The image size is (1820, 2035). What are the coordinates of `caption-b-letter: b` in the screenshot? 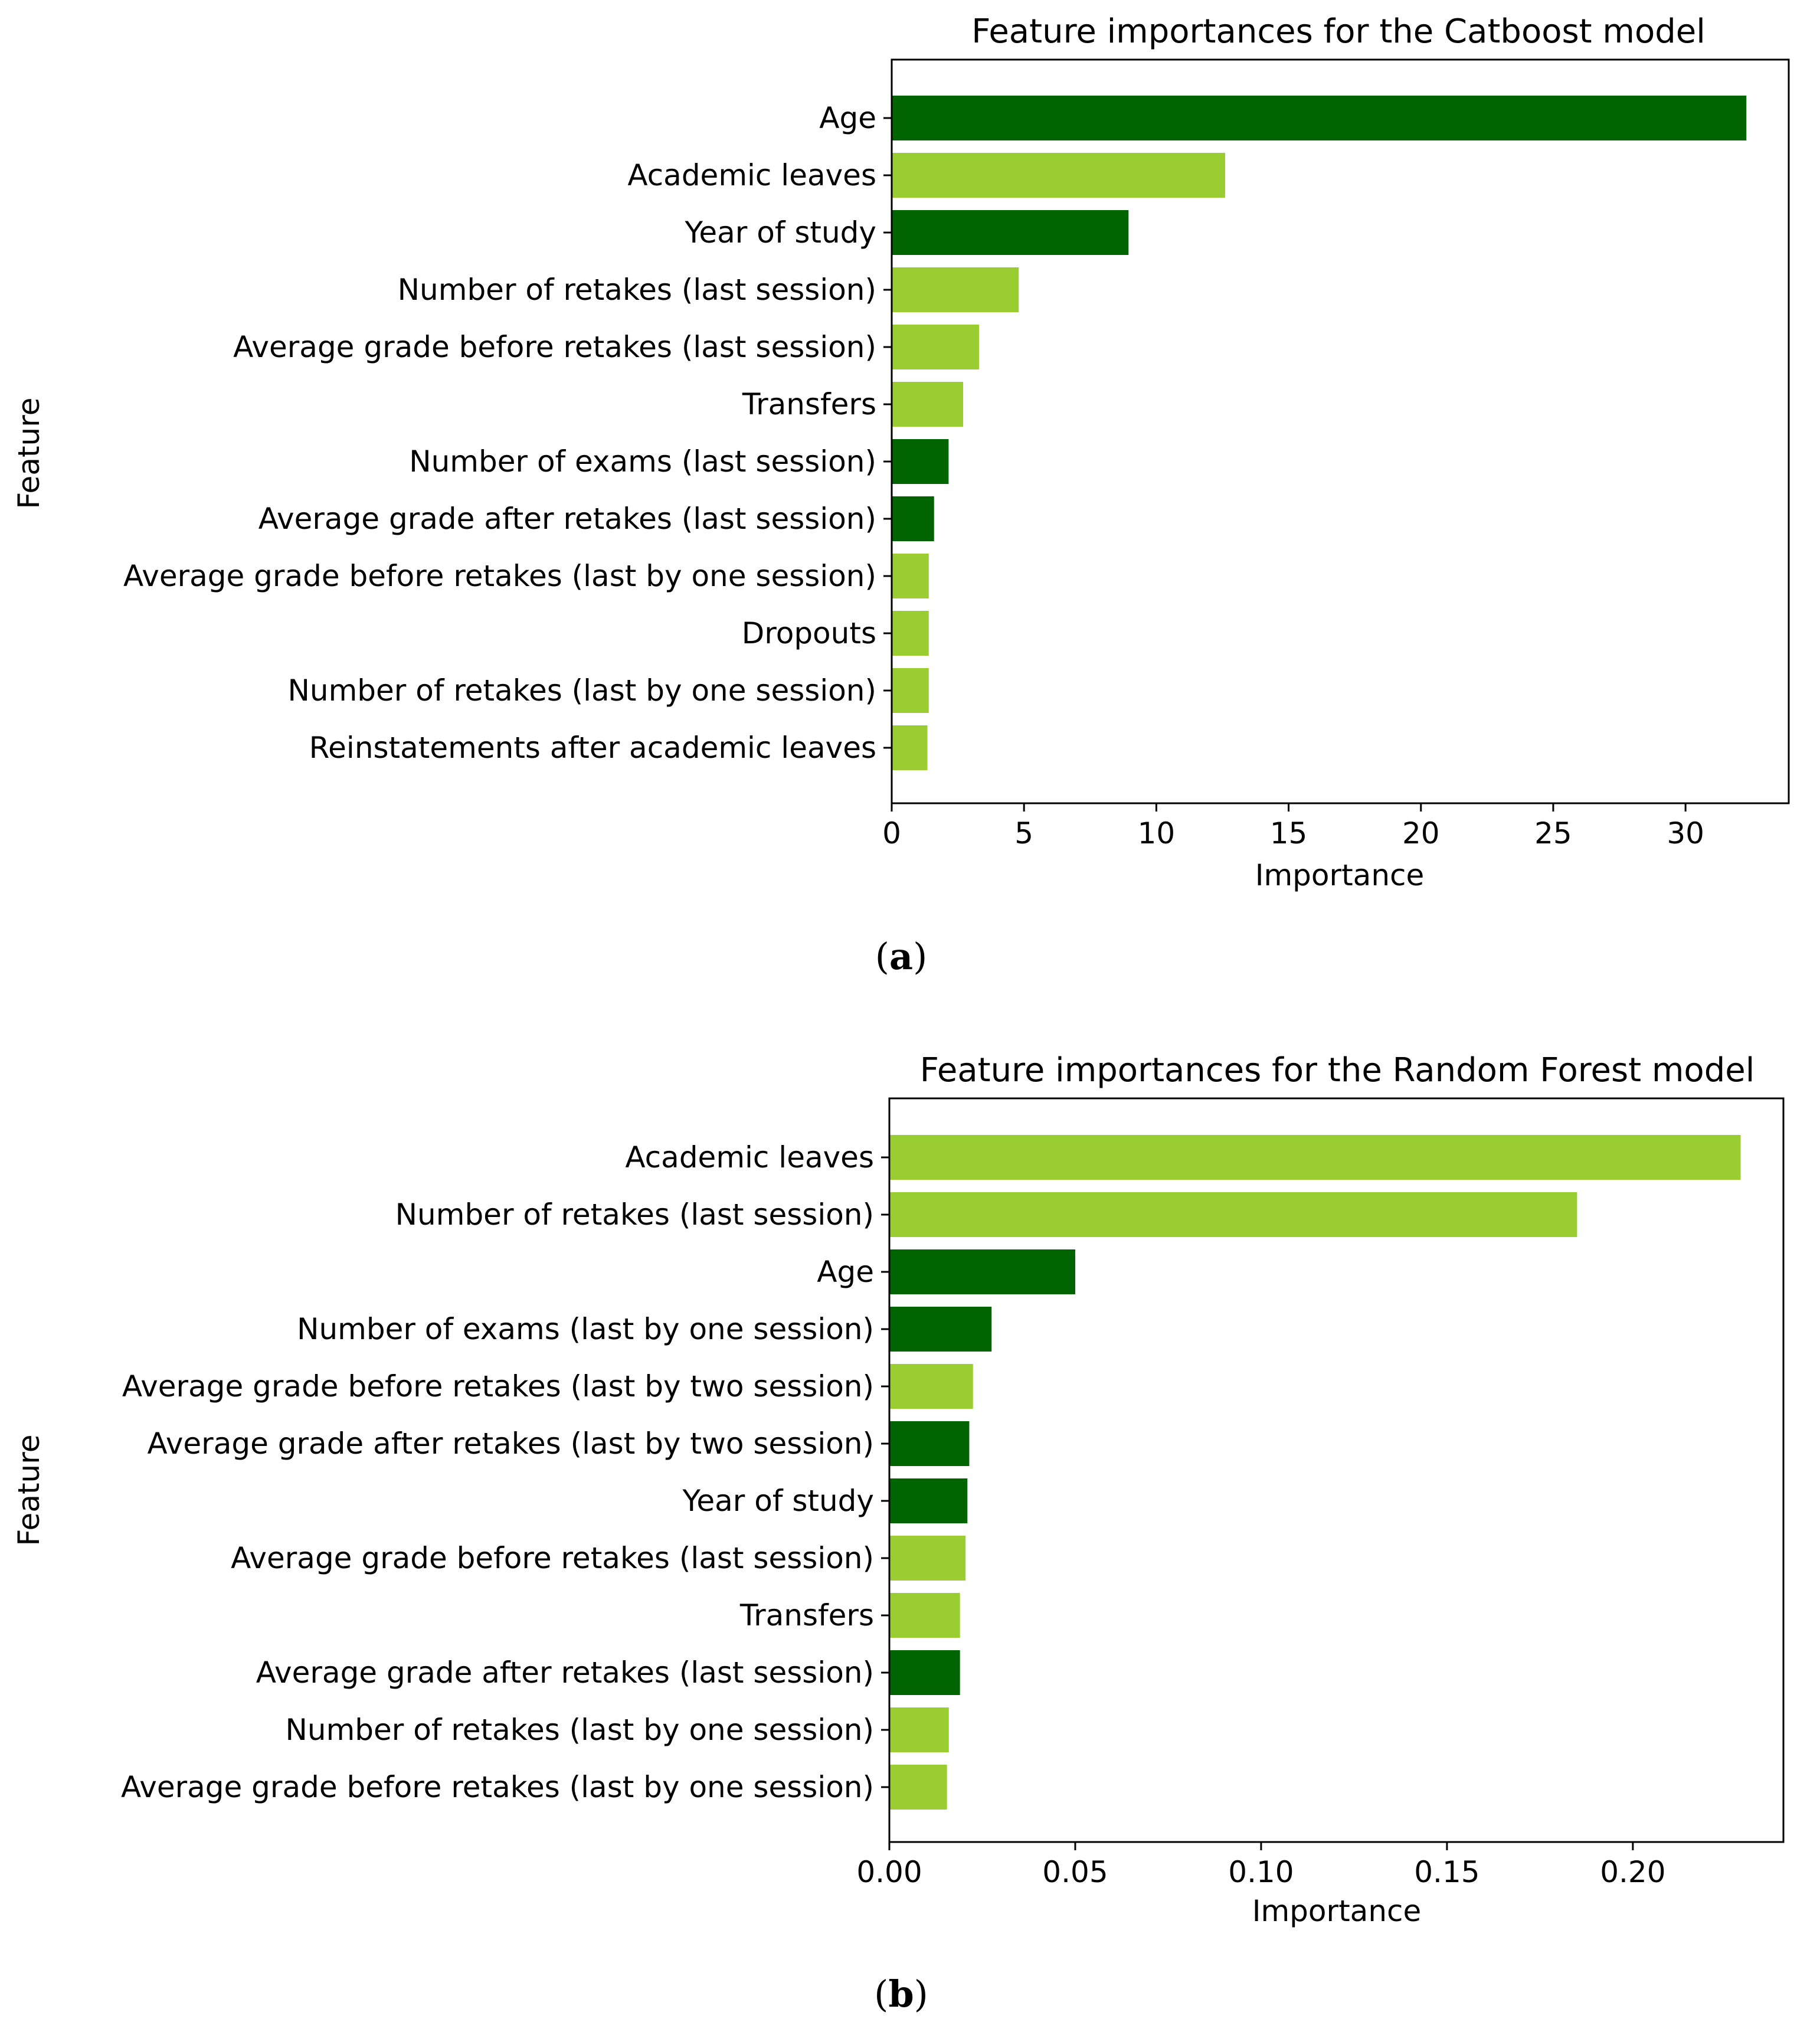 It's located at (901, 1994).